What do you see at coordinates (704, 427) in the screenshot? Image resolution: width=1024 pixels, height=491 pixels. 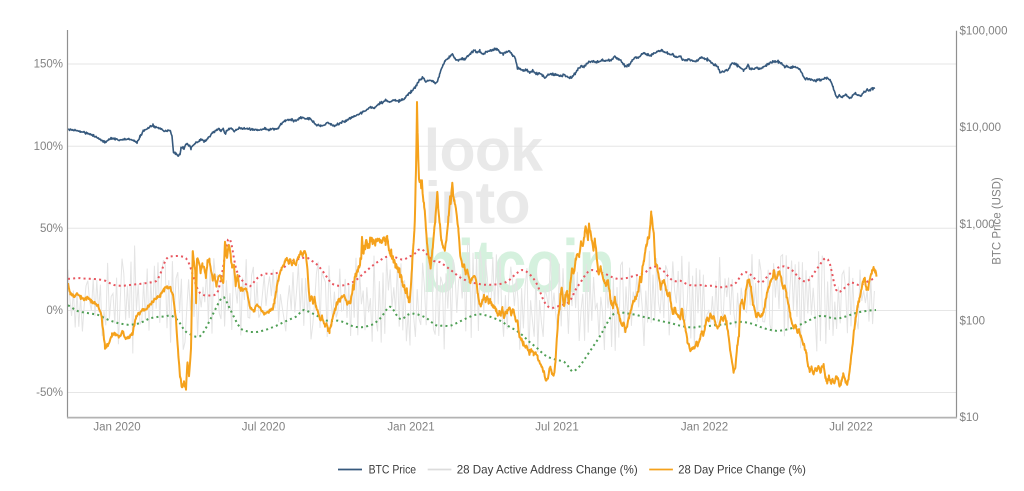 I see `svg-text: Jan 2022` at bounding box center [704, 427].